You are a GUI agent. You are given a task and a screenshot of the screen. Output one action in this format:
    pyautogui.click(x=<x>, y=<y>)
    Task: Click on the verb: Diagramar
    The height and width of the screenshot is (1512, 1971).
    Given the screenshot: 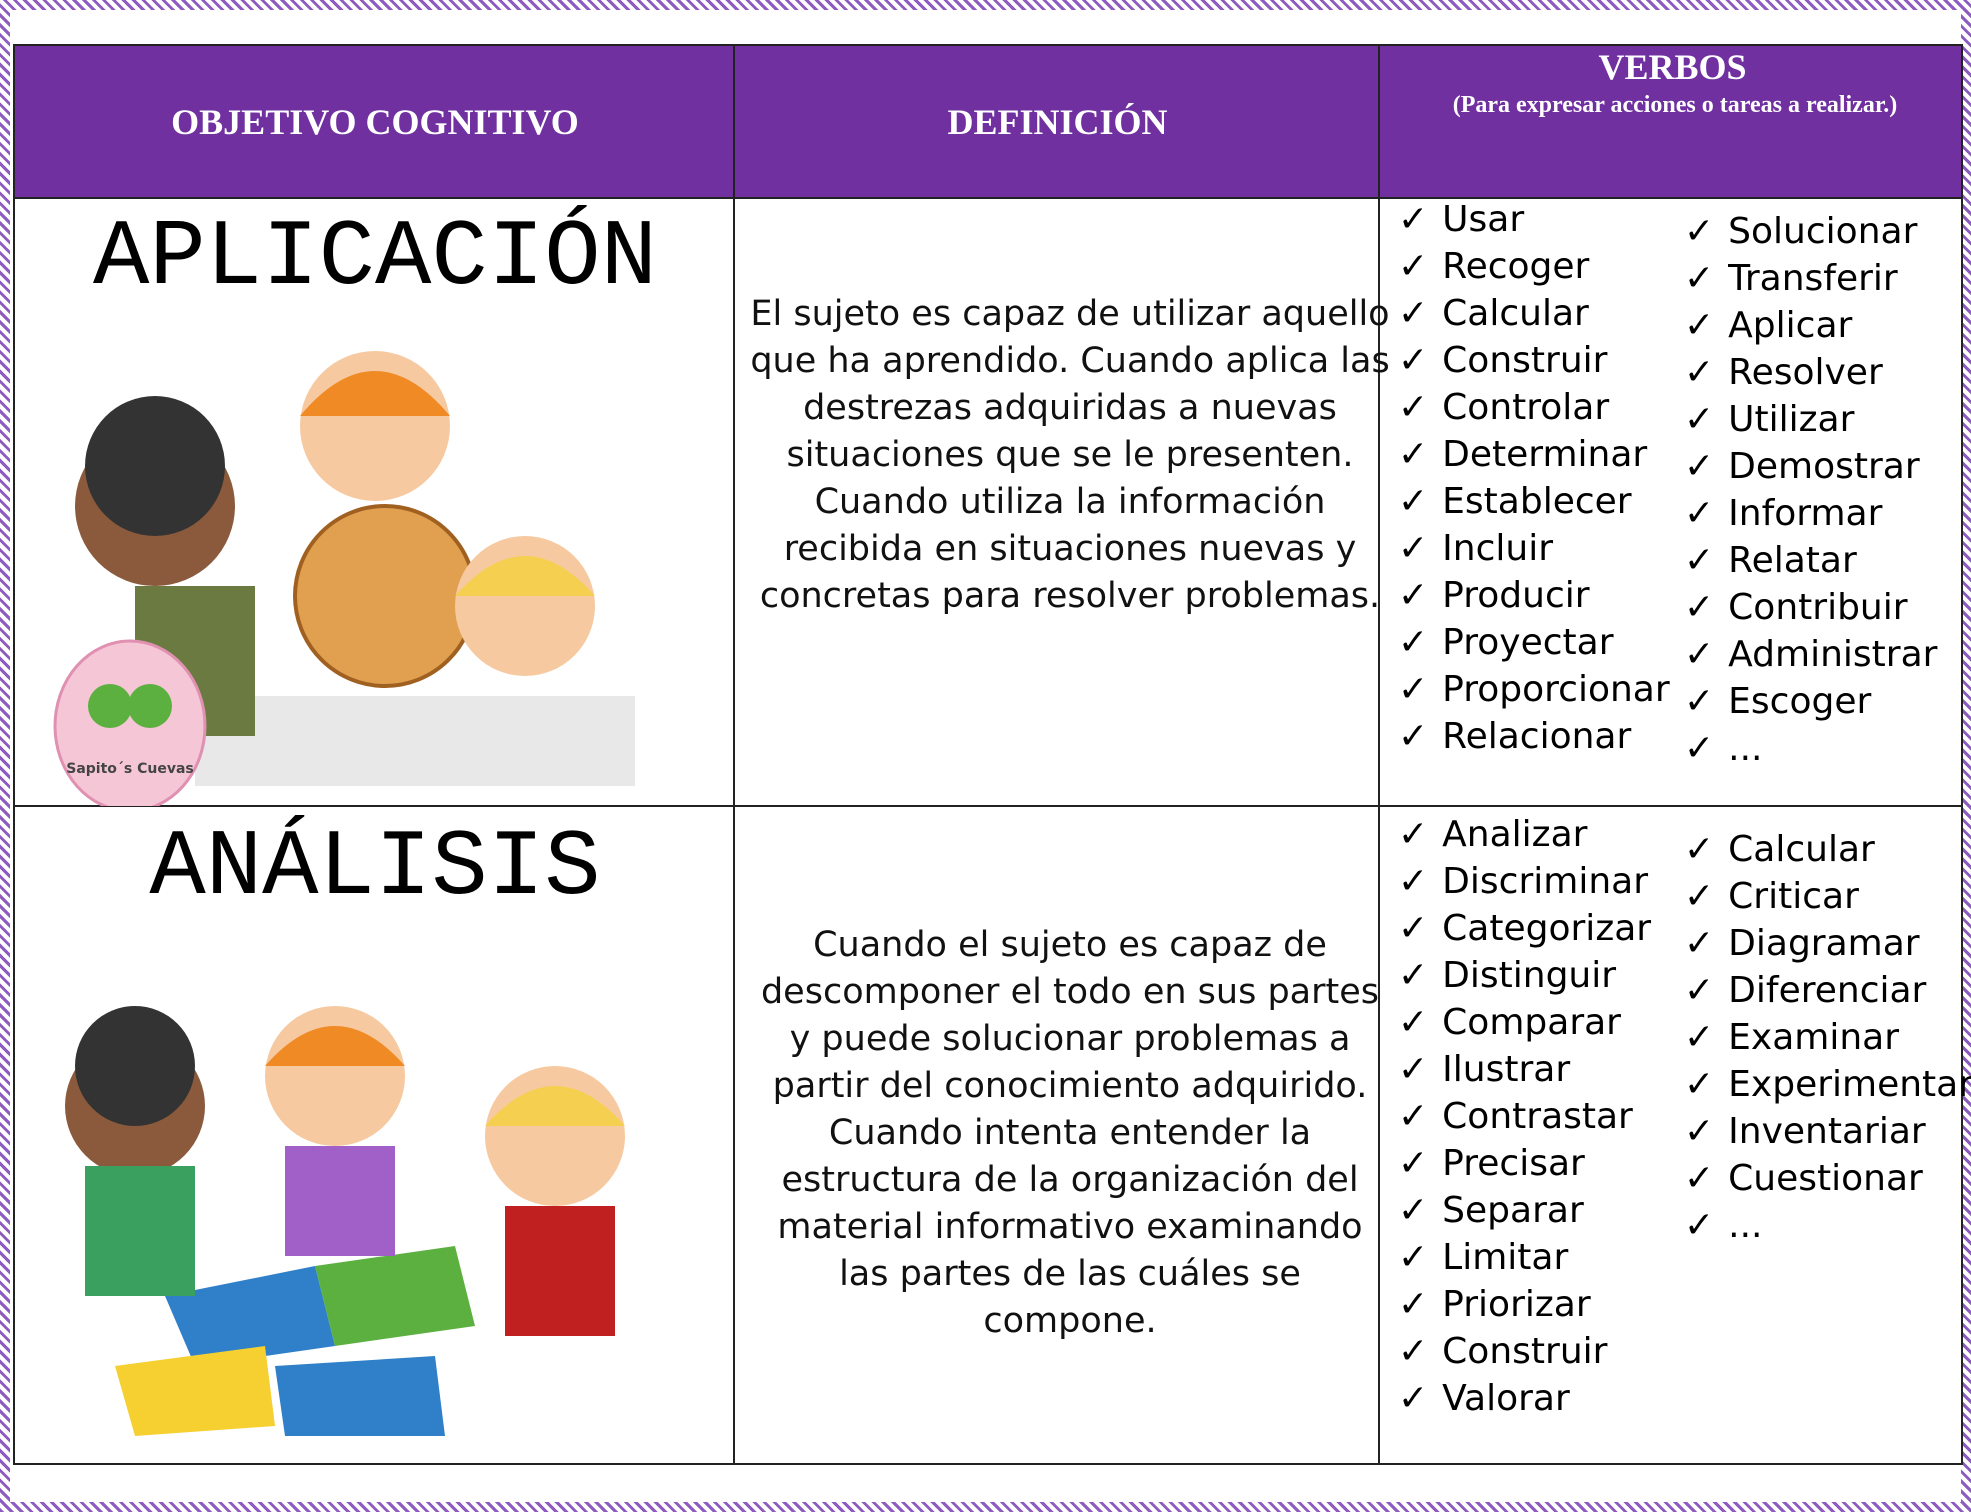 What is the action you would take?
    pyautogui.click(x=1827, y=943)
    